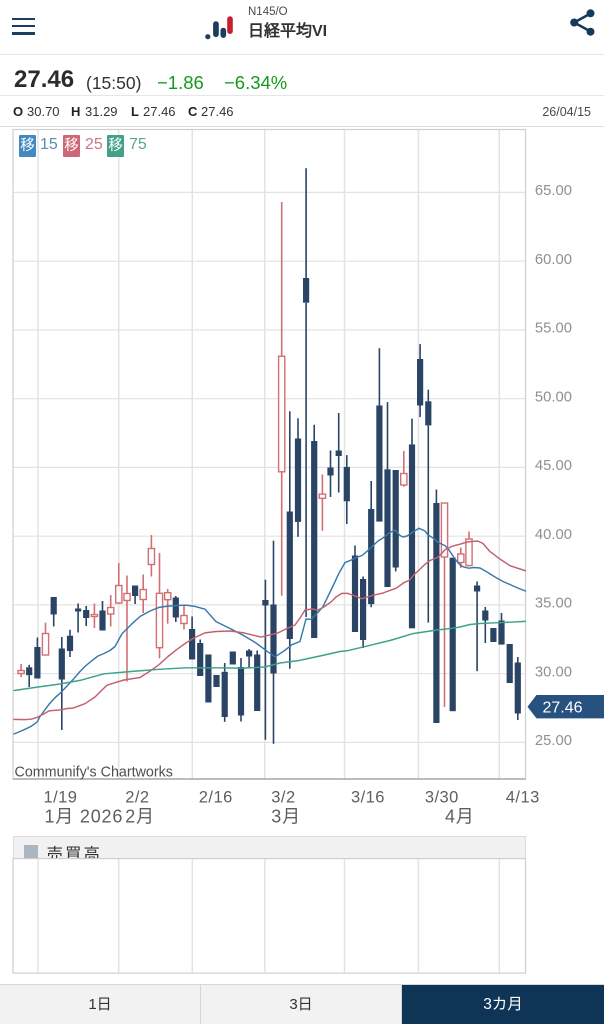 Image resolution: width=604 pixels, height=1024 pixels. Describe the element at coordinates (563, 708) in the screenshot. I see `svg-text: 27.46` at that location.